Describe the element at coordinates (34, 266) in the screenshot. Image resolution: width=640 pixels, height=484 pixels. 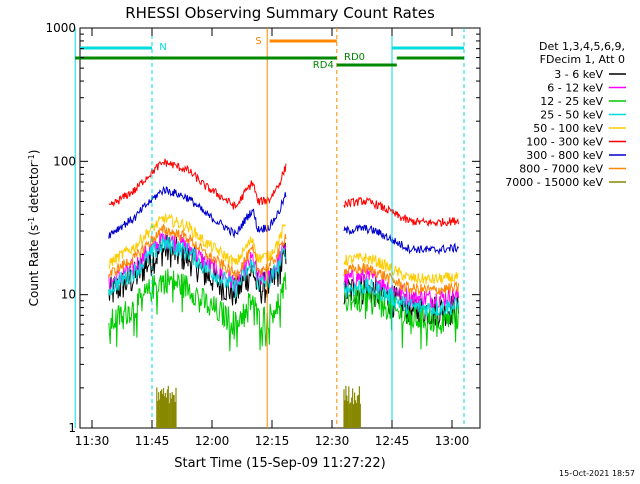
I see `y-axis-label-text: Count Rate (s` at that location.